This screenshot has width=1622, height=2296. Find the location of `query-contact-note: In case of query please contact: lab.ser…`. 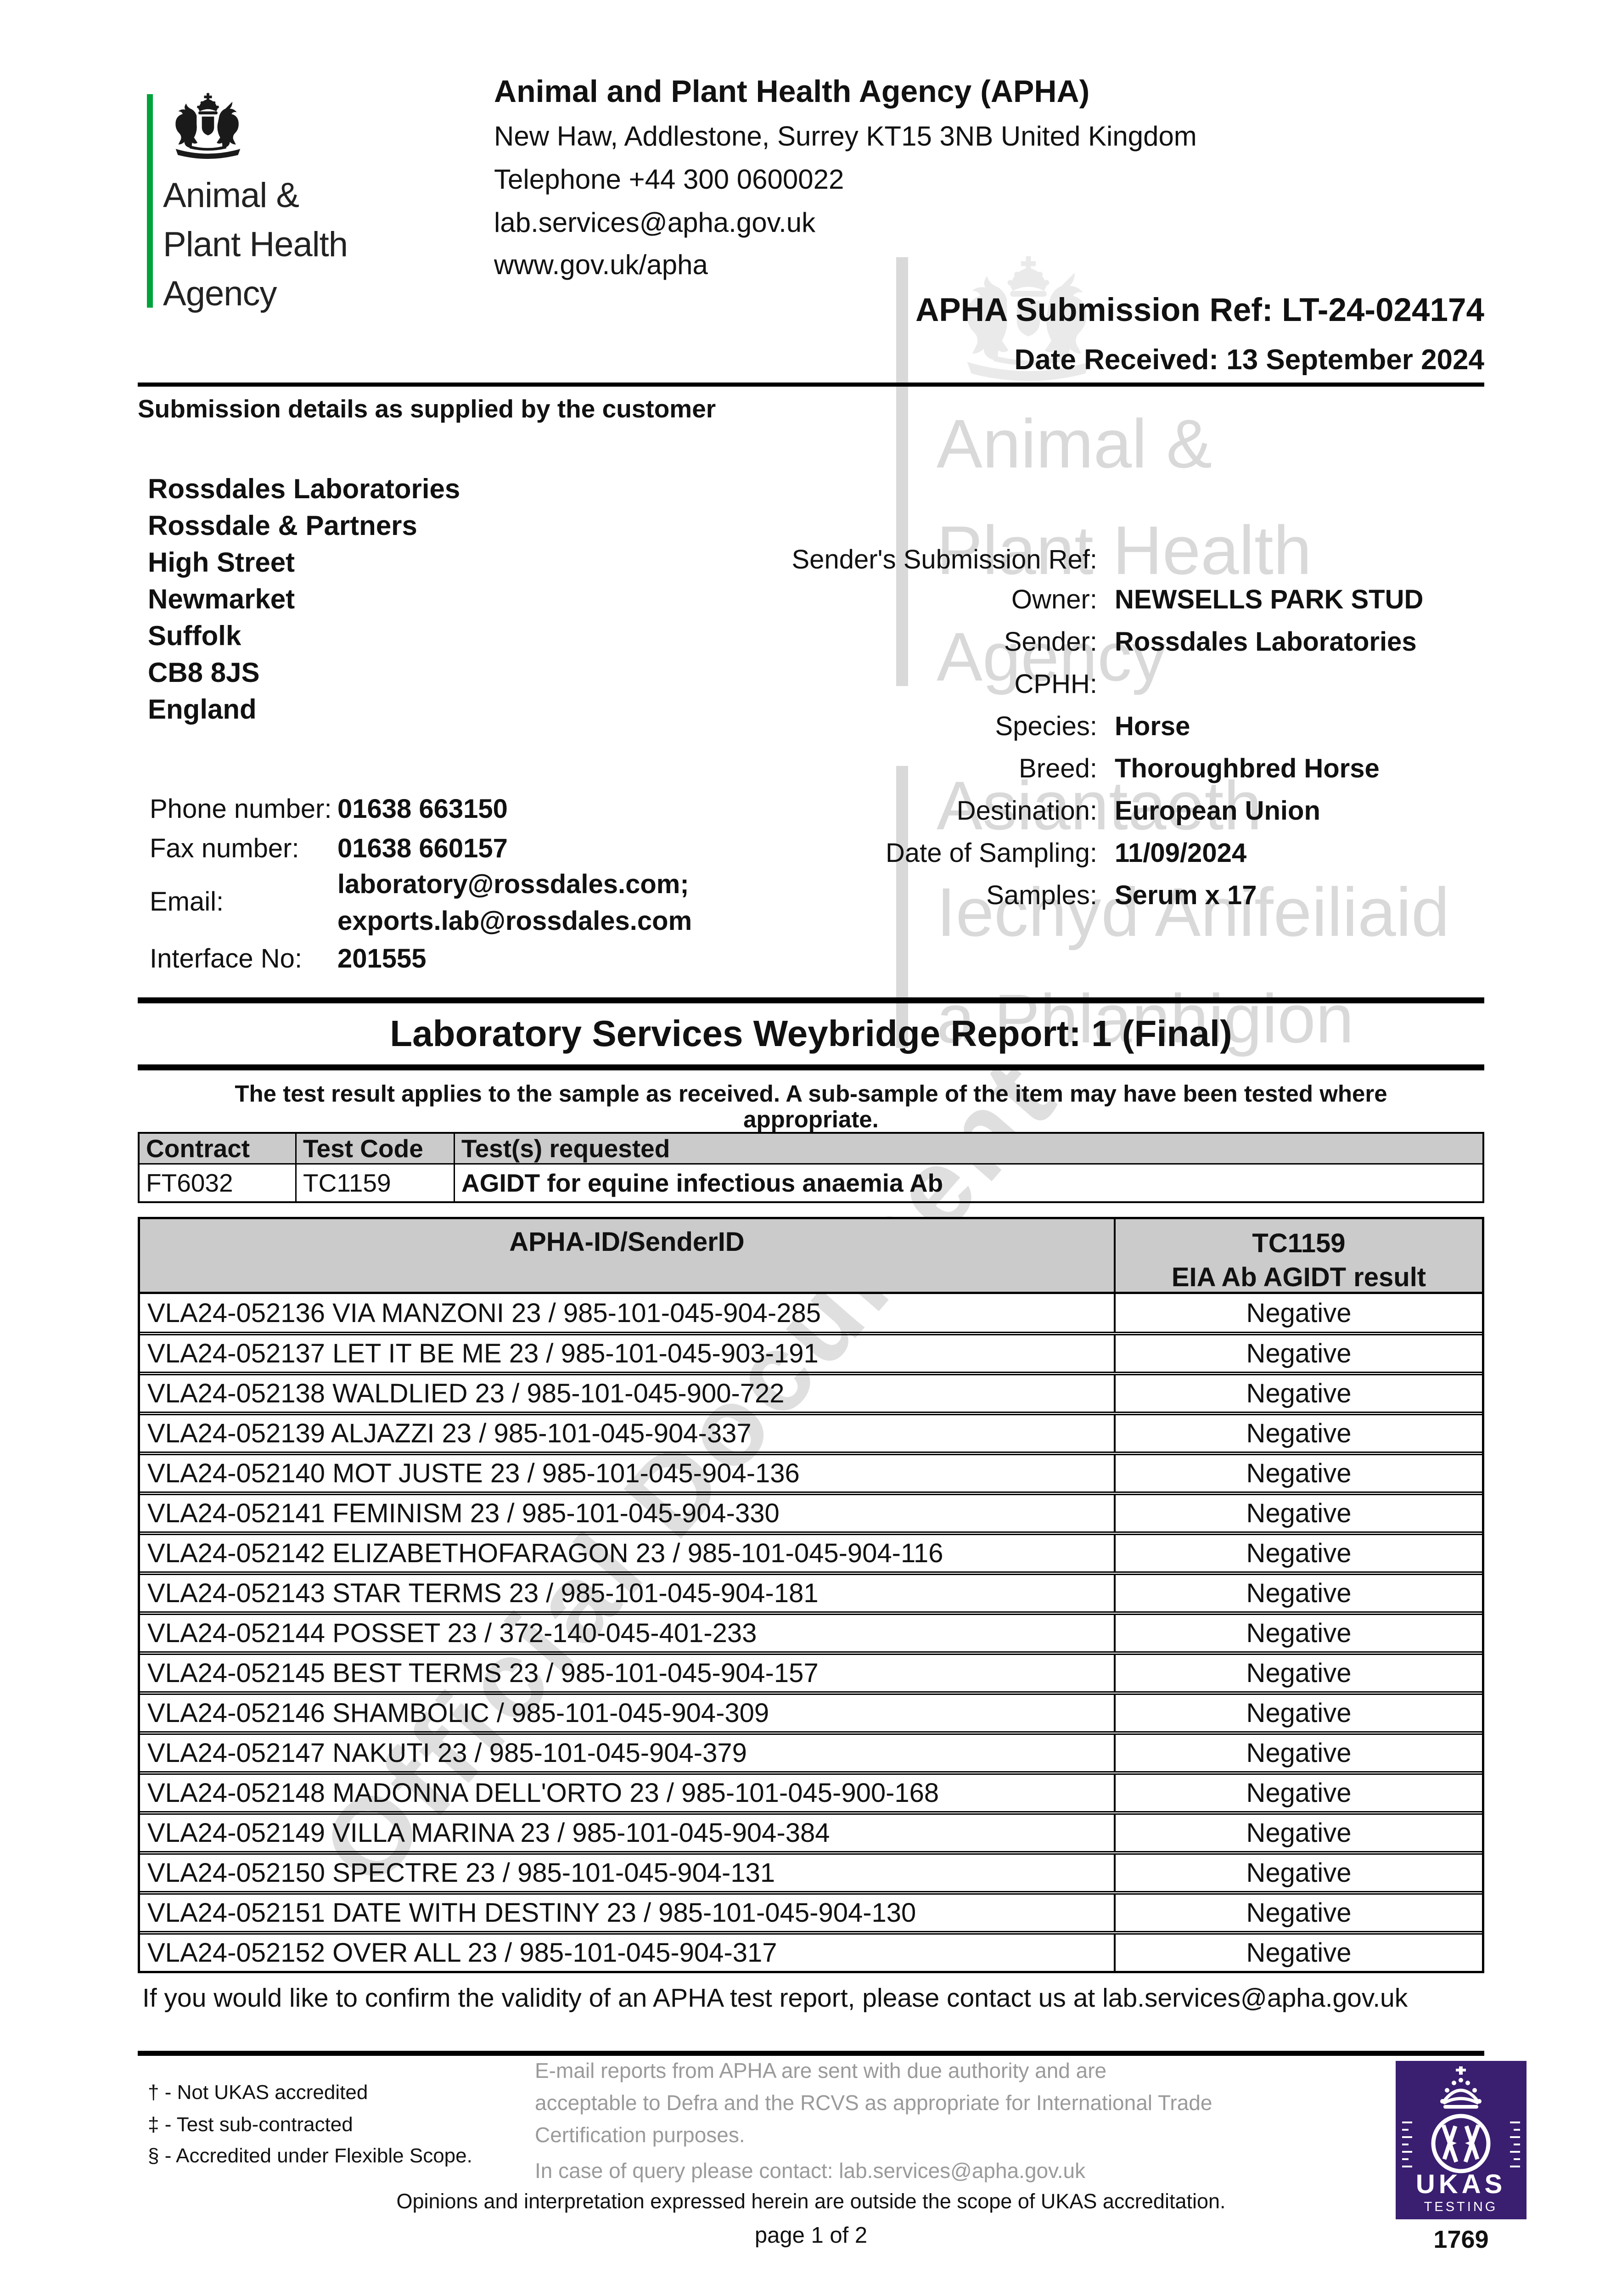

query-contact-note: In case of query please contact: lab.ser… is located at coordinates (810, 2171).